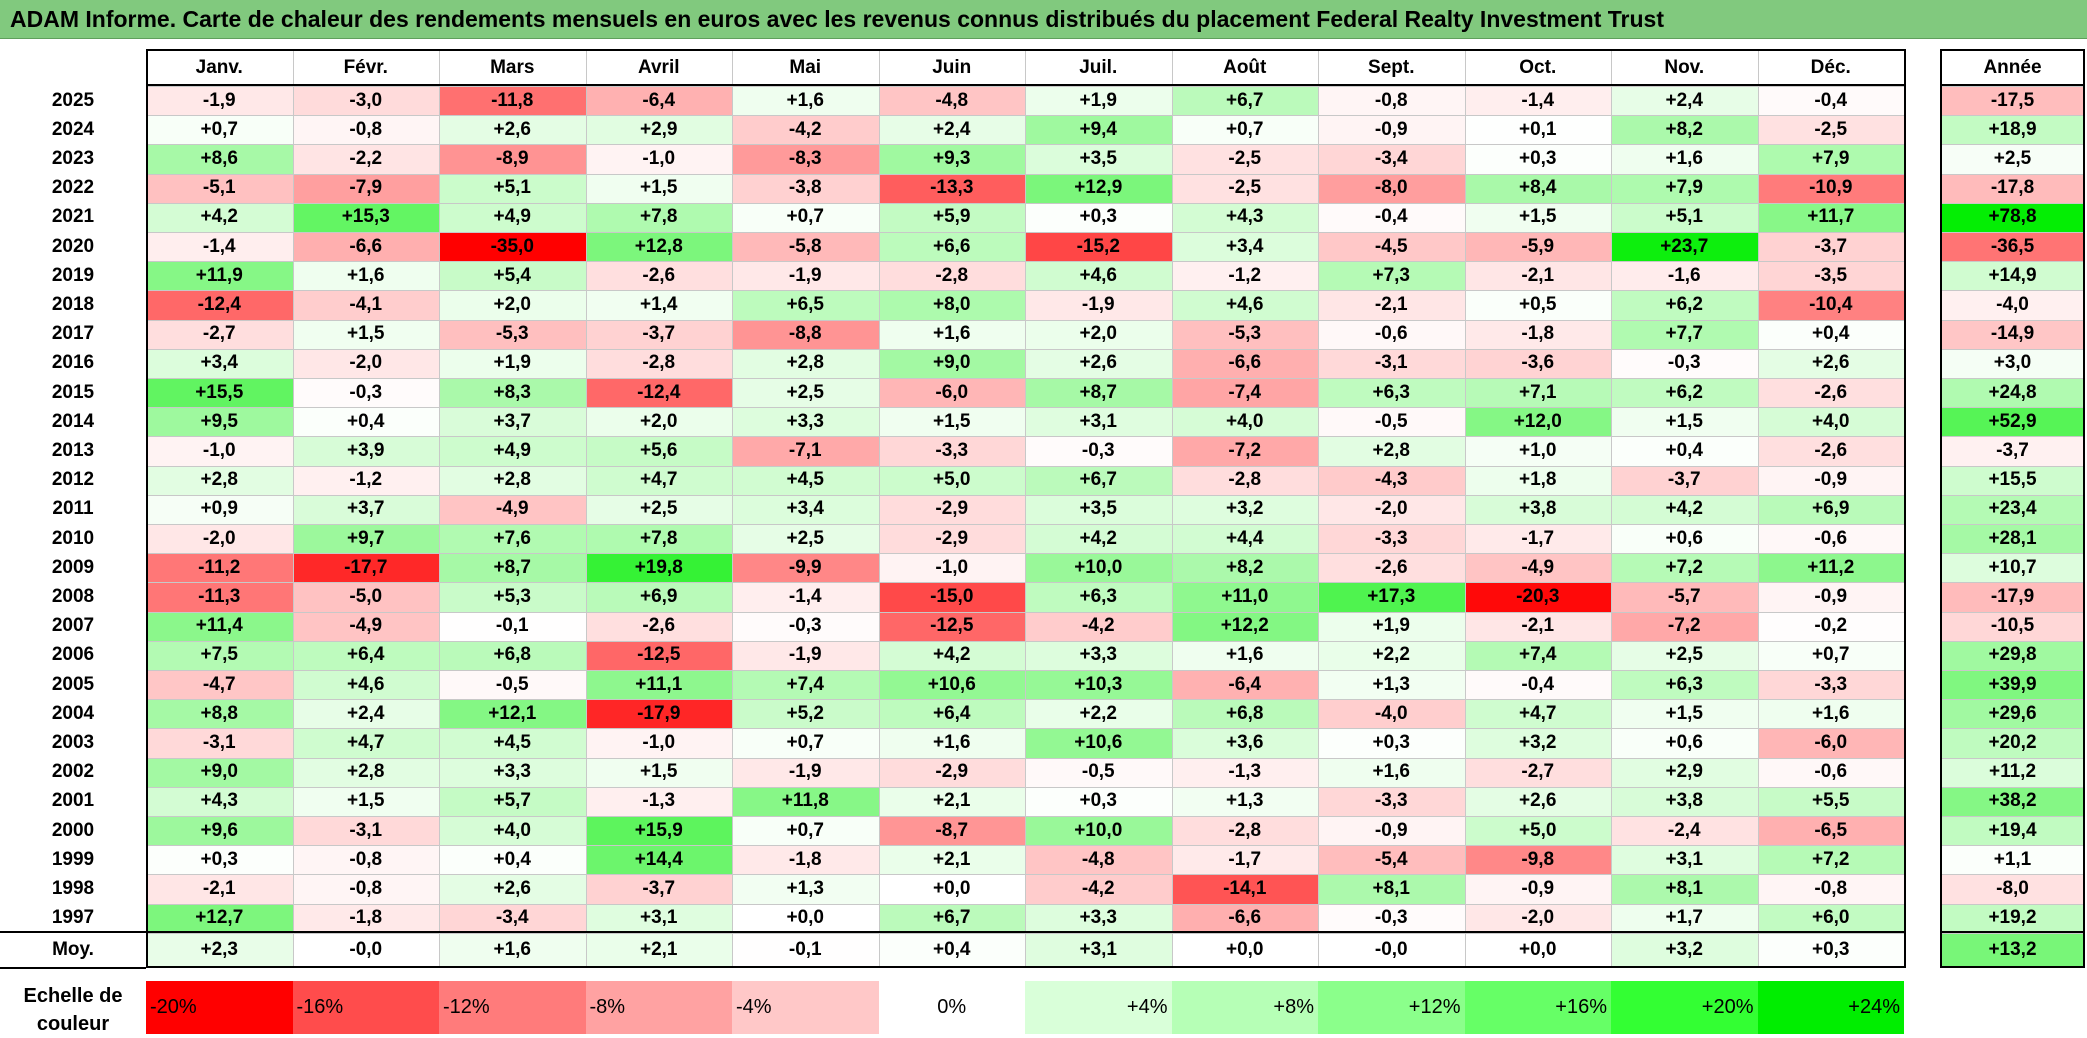  What do you see at coordinates (805, 159) in the screenshot?
I see `heatmap-cell: -8,3` at bounding box center [805, 159].